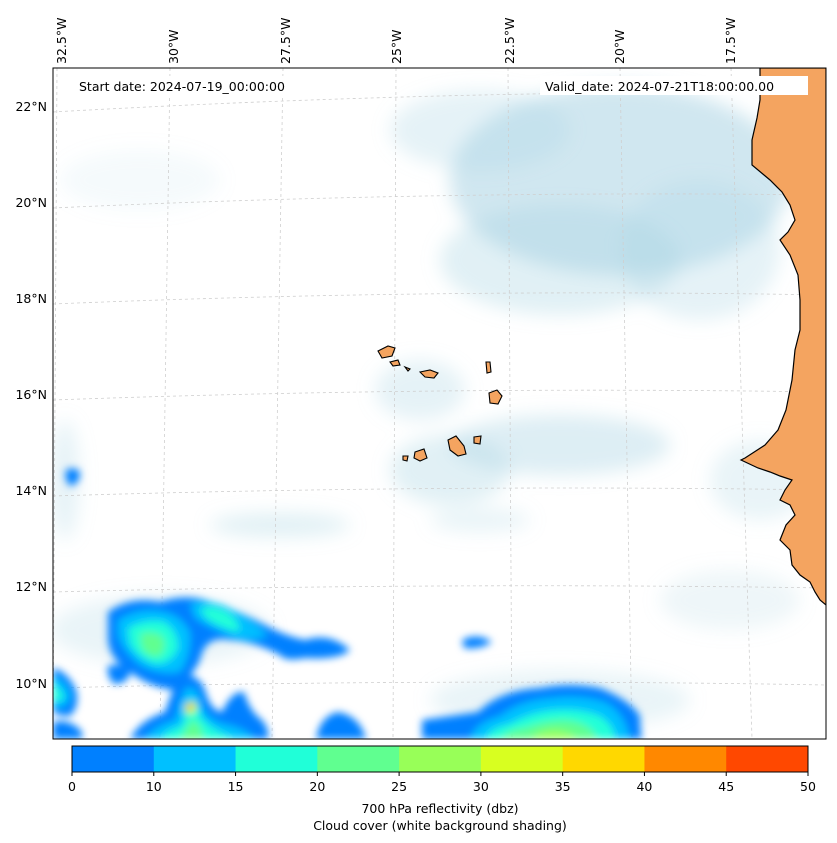  I want to click on cape-verde-islands, so click(440, 403).